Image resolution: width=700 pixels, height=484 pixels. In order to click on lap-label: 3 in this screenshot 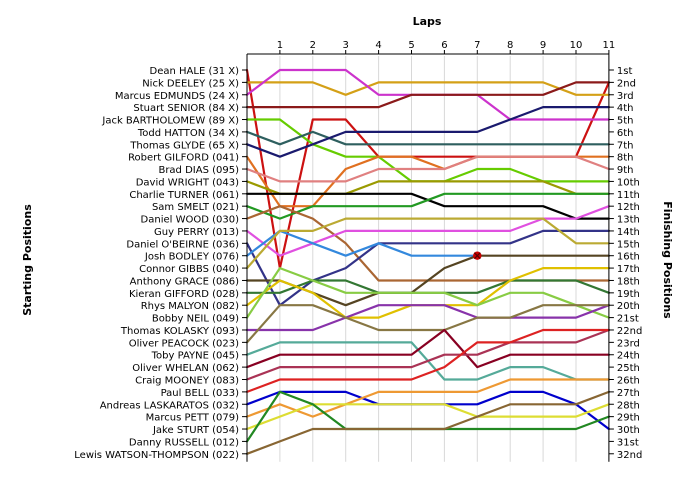, I will do `click(346, 45)`.